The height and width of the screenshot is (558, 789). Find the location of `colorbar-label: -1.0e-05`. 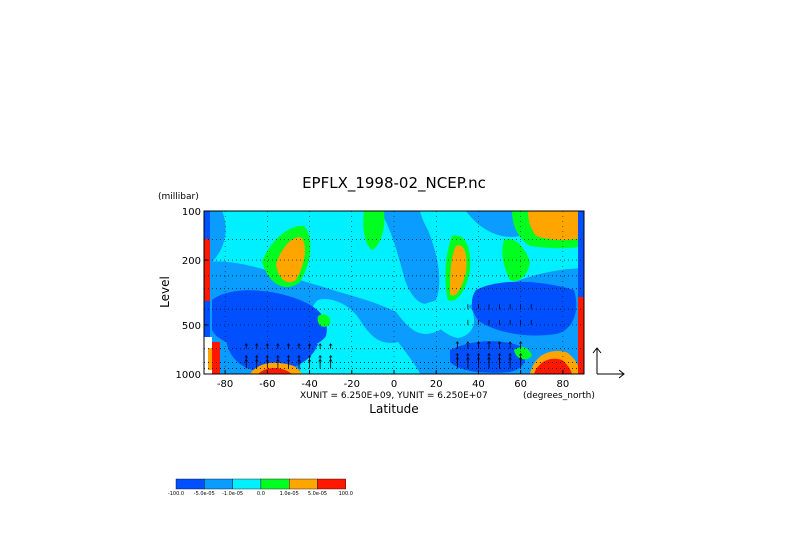

colorbar-label: -1.0e-05 is located at coordinates (232, 494).